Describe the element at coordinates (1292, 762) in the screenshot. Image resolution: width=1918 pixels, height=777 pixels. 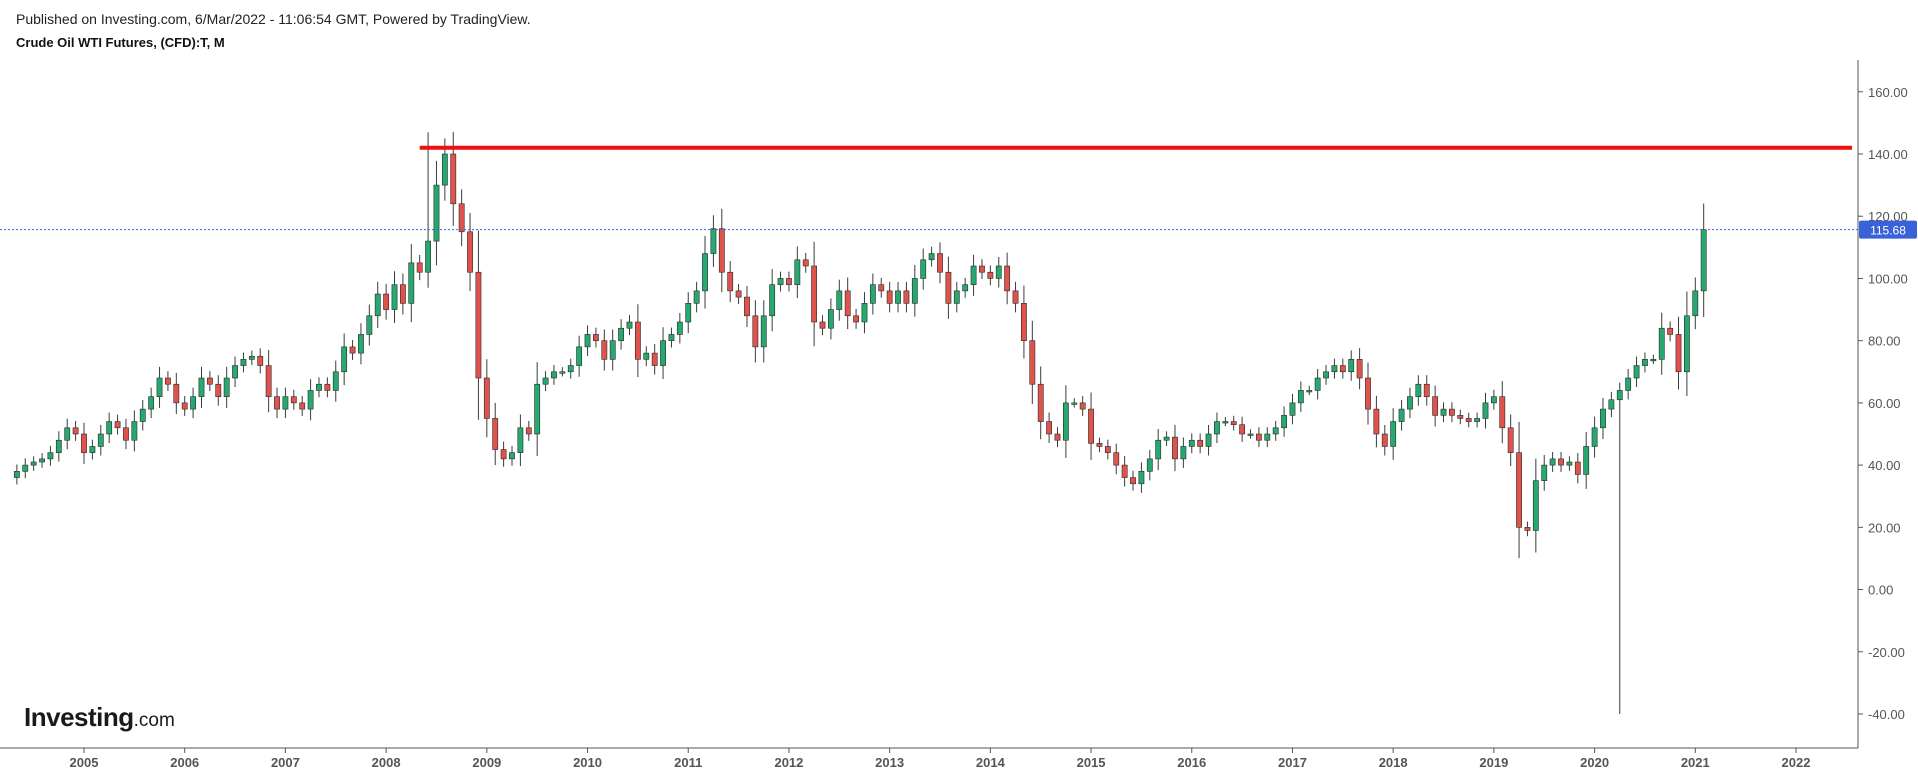
I see `x-tick-label: 2017` at that location.